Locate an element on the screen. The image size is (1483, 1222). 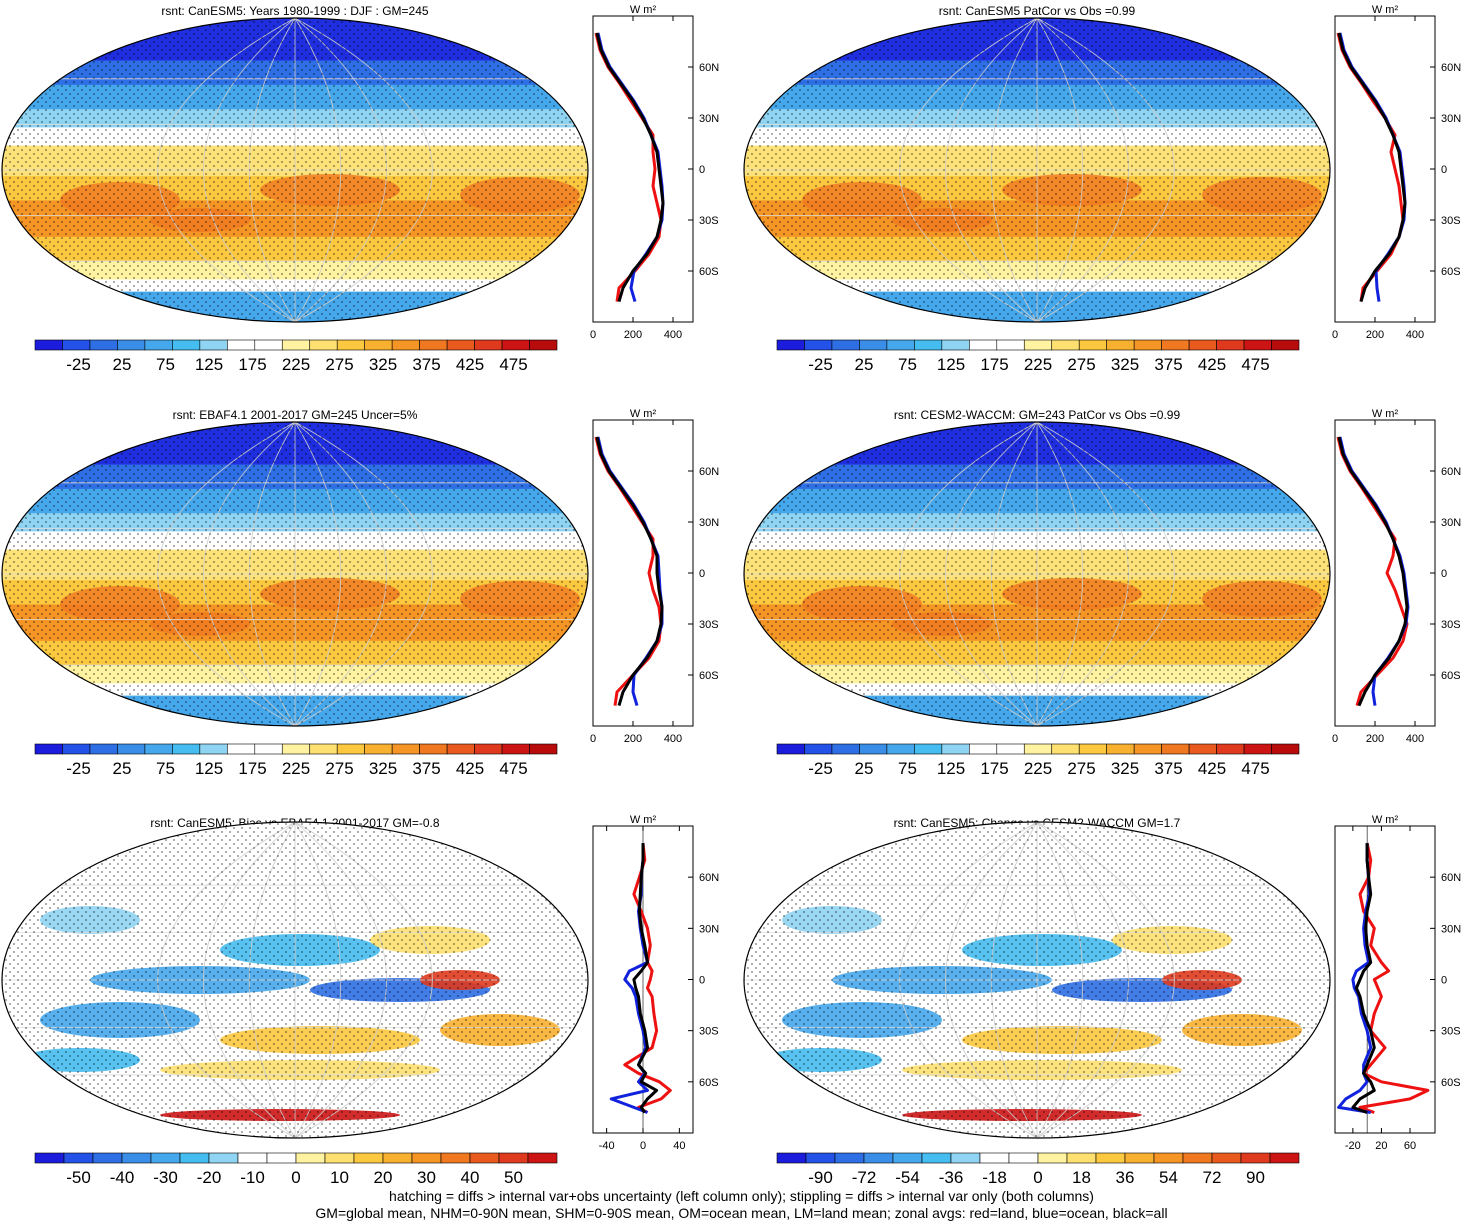
map-title: rsnt: EBAF4.1 2001-2017 GM=245 Uncer=5% is located at coordinates (295, 415).